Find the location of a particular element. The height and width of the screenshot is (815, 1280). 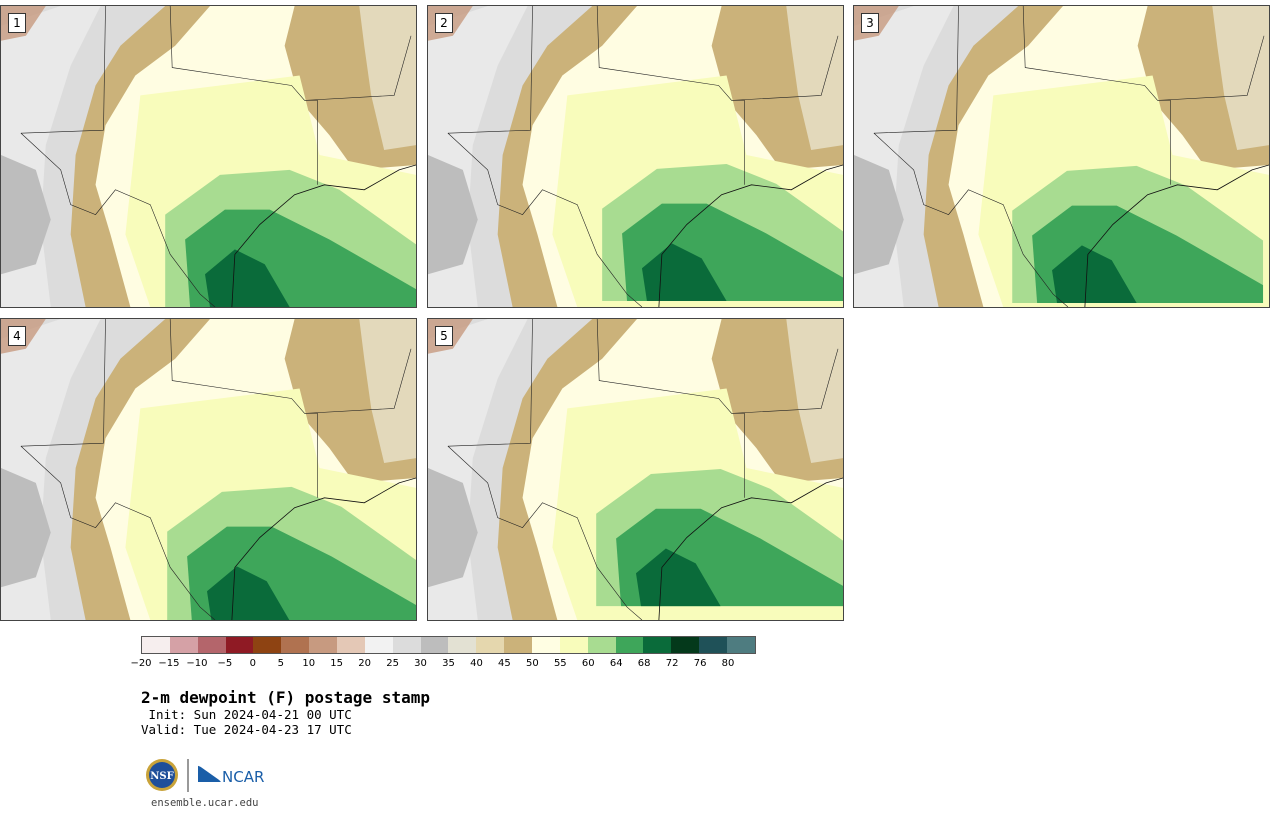

panel-number: 3 is located at coordinates (870, 23).